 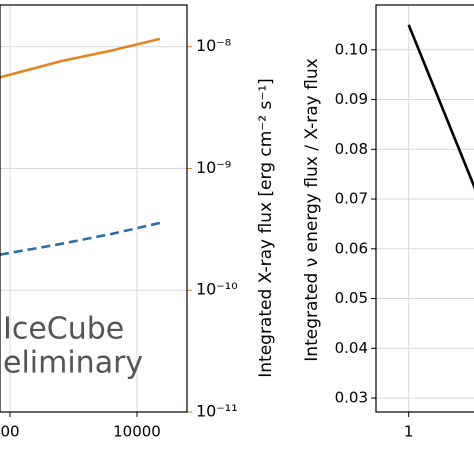 What do you see at coordinates (351, 348) in the screenshot?
I see `y-tick-label: 0.04` at bounding box center [351, 348].